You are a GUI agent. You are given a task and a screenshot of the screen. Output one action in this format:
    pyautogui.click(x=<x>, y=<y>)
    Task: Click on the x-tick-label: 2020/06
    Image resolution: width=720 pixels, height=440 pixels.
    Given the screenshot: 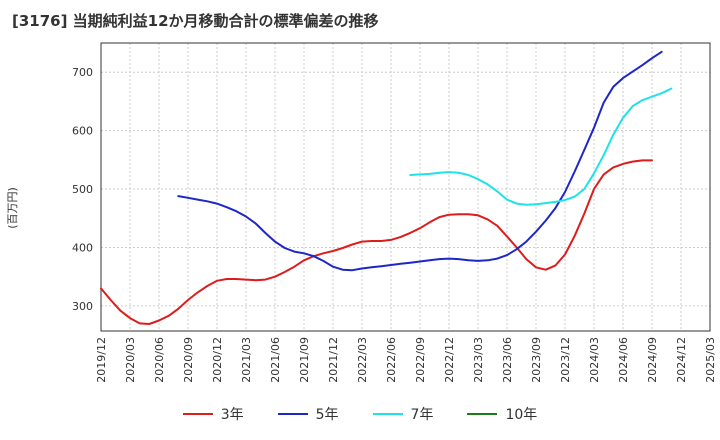 What is the action you would take?
    pyautogui.click(x=159, y=360)
    